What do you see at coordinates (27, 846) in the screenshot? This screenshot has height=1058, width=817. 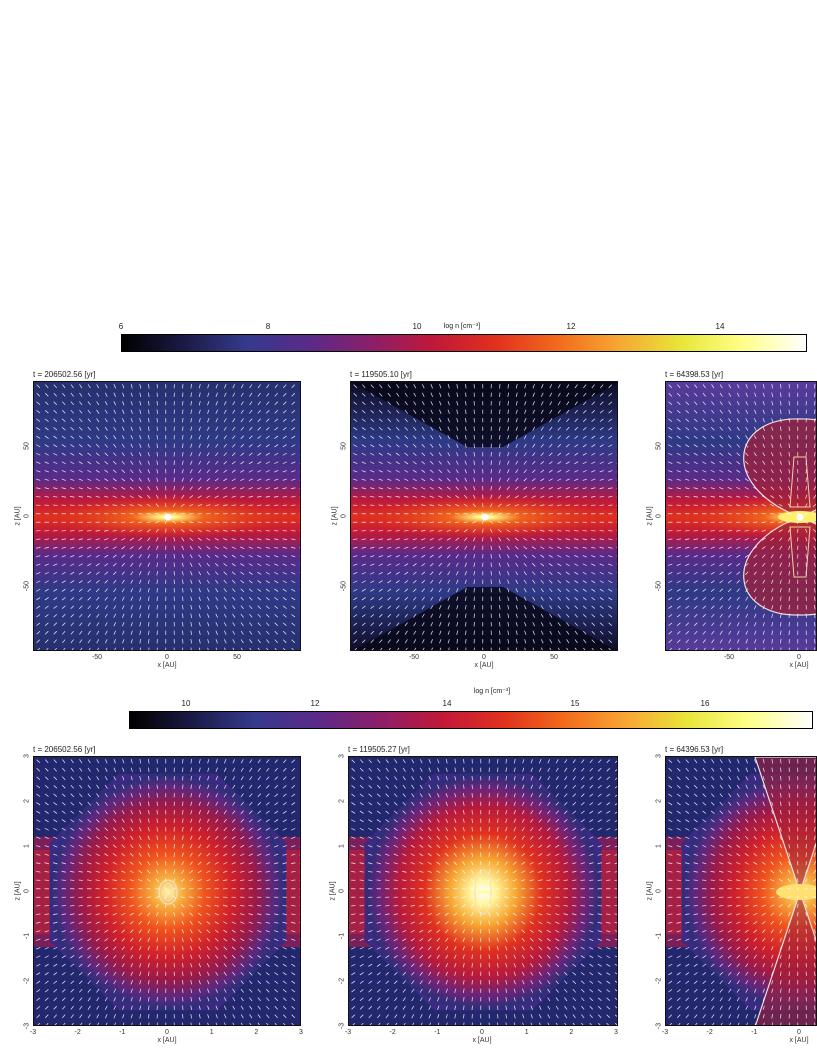 I see `y-tick-label: 1` at bounding box center [27, 846].